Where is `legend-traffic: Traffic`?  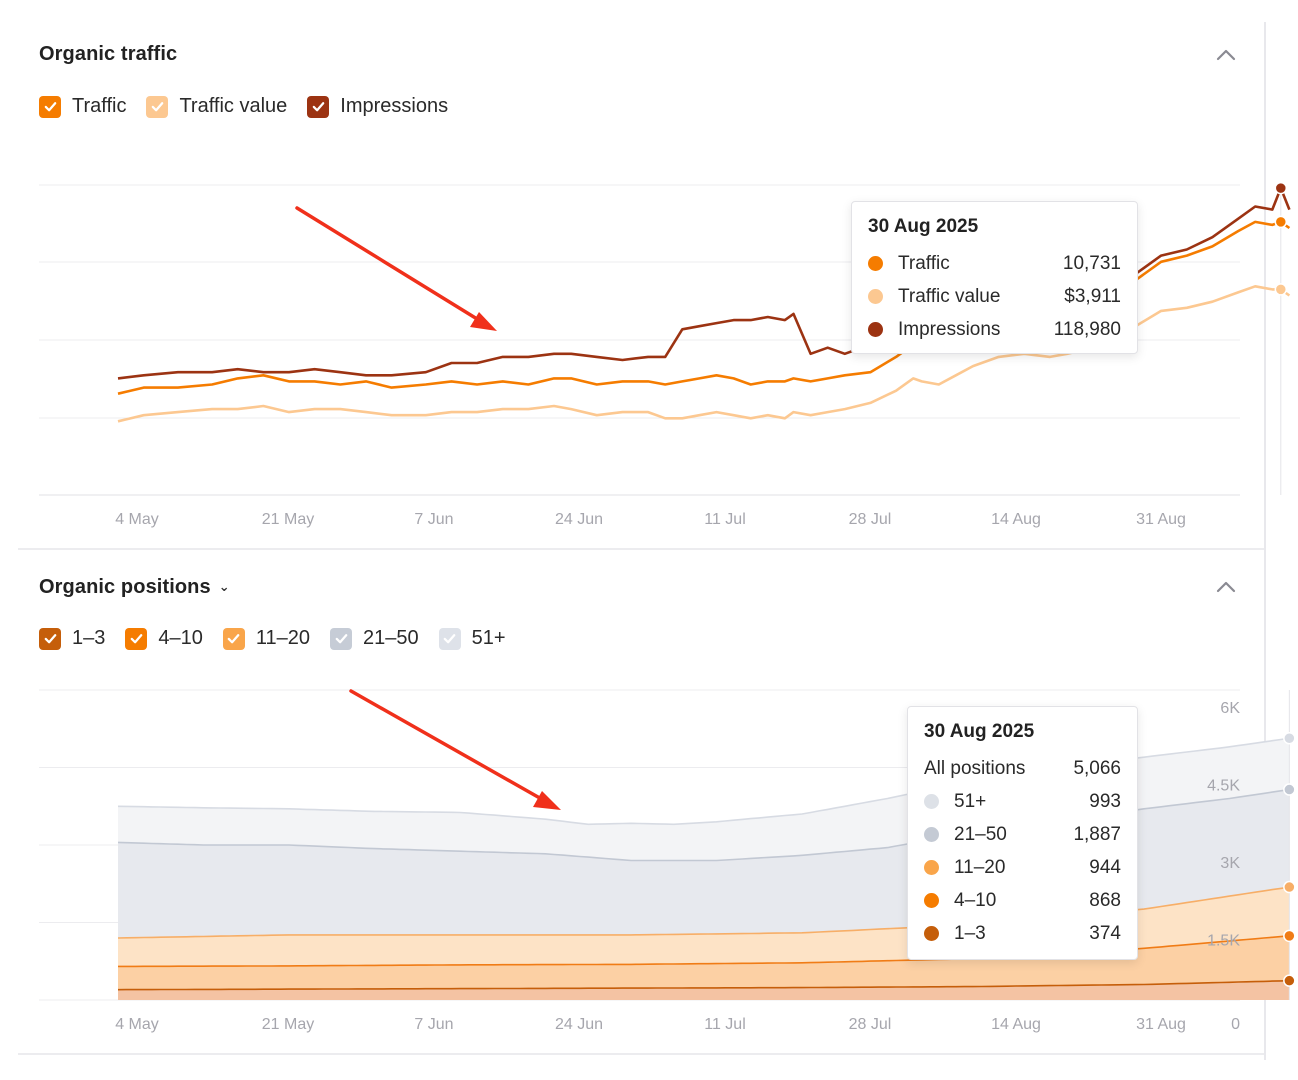 legend-traffic: Traffic is located at coordinates (82, 106).